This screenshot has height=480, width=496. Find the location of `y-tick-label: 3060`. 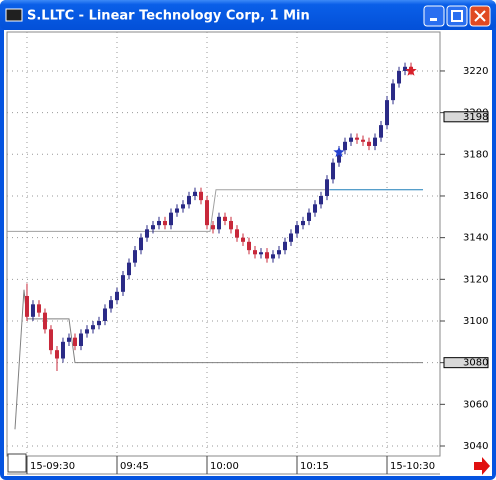

y-tick-label: 3060 is located at coordinates (475, 404).